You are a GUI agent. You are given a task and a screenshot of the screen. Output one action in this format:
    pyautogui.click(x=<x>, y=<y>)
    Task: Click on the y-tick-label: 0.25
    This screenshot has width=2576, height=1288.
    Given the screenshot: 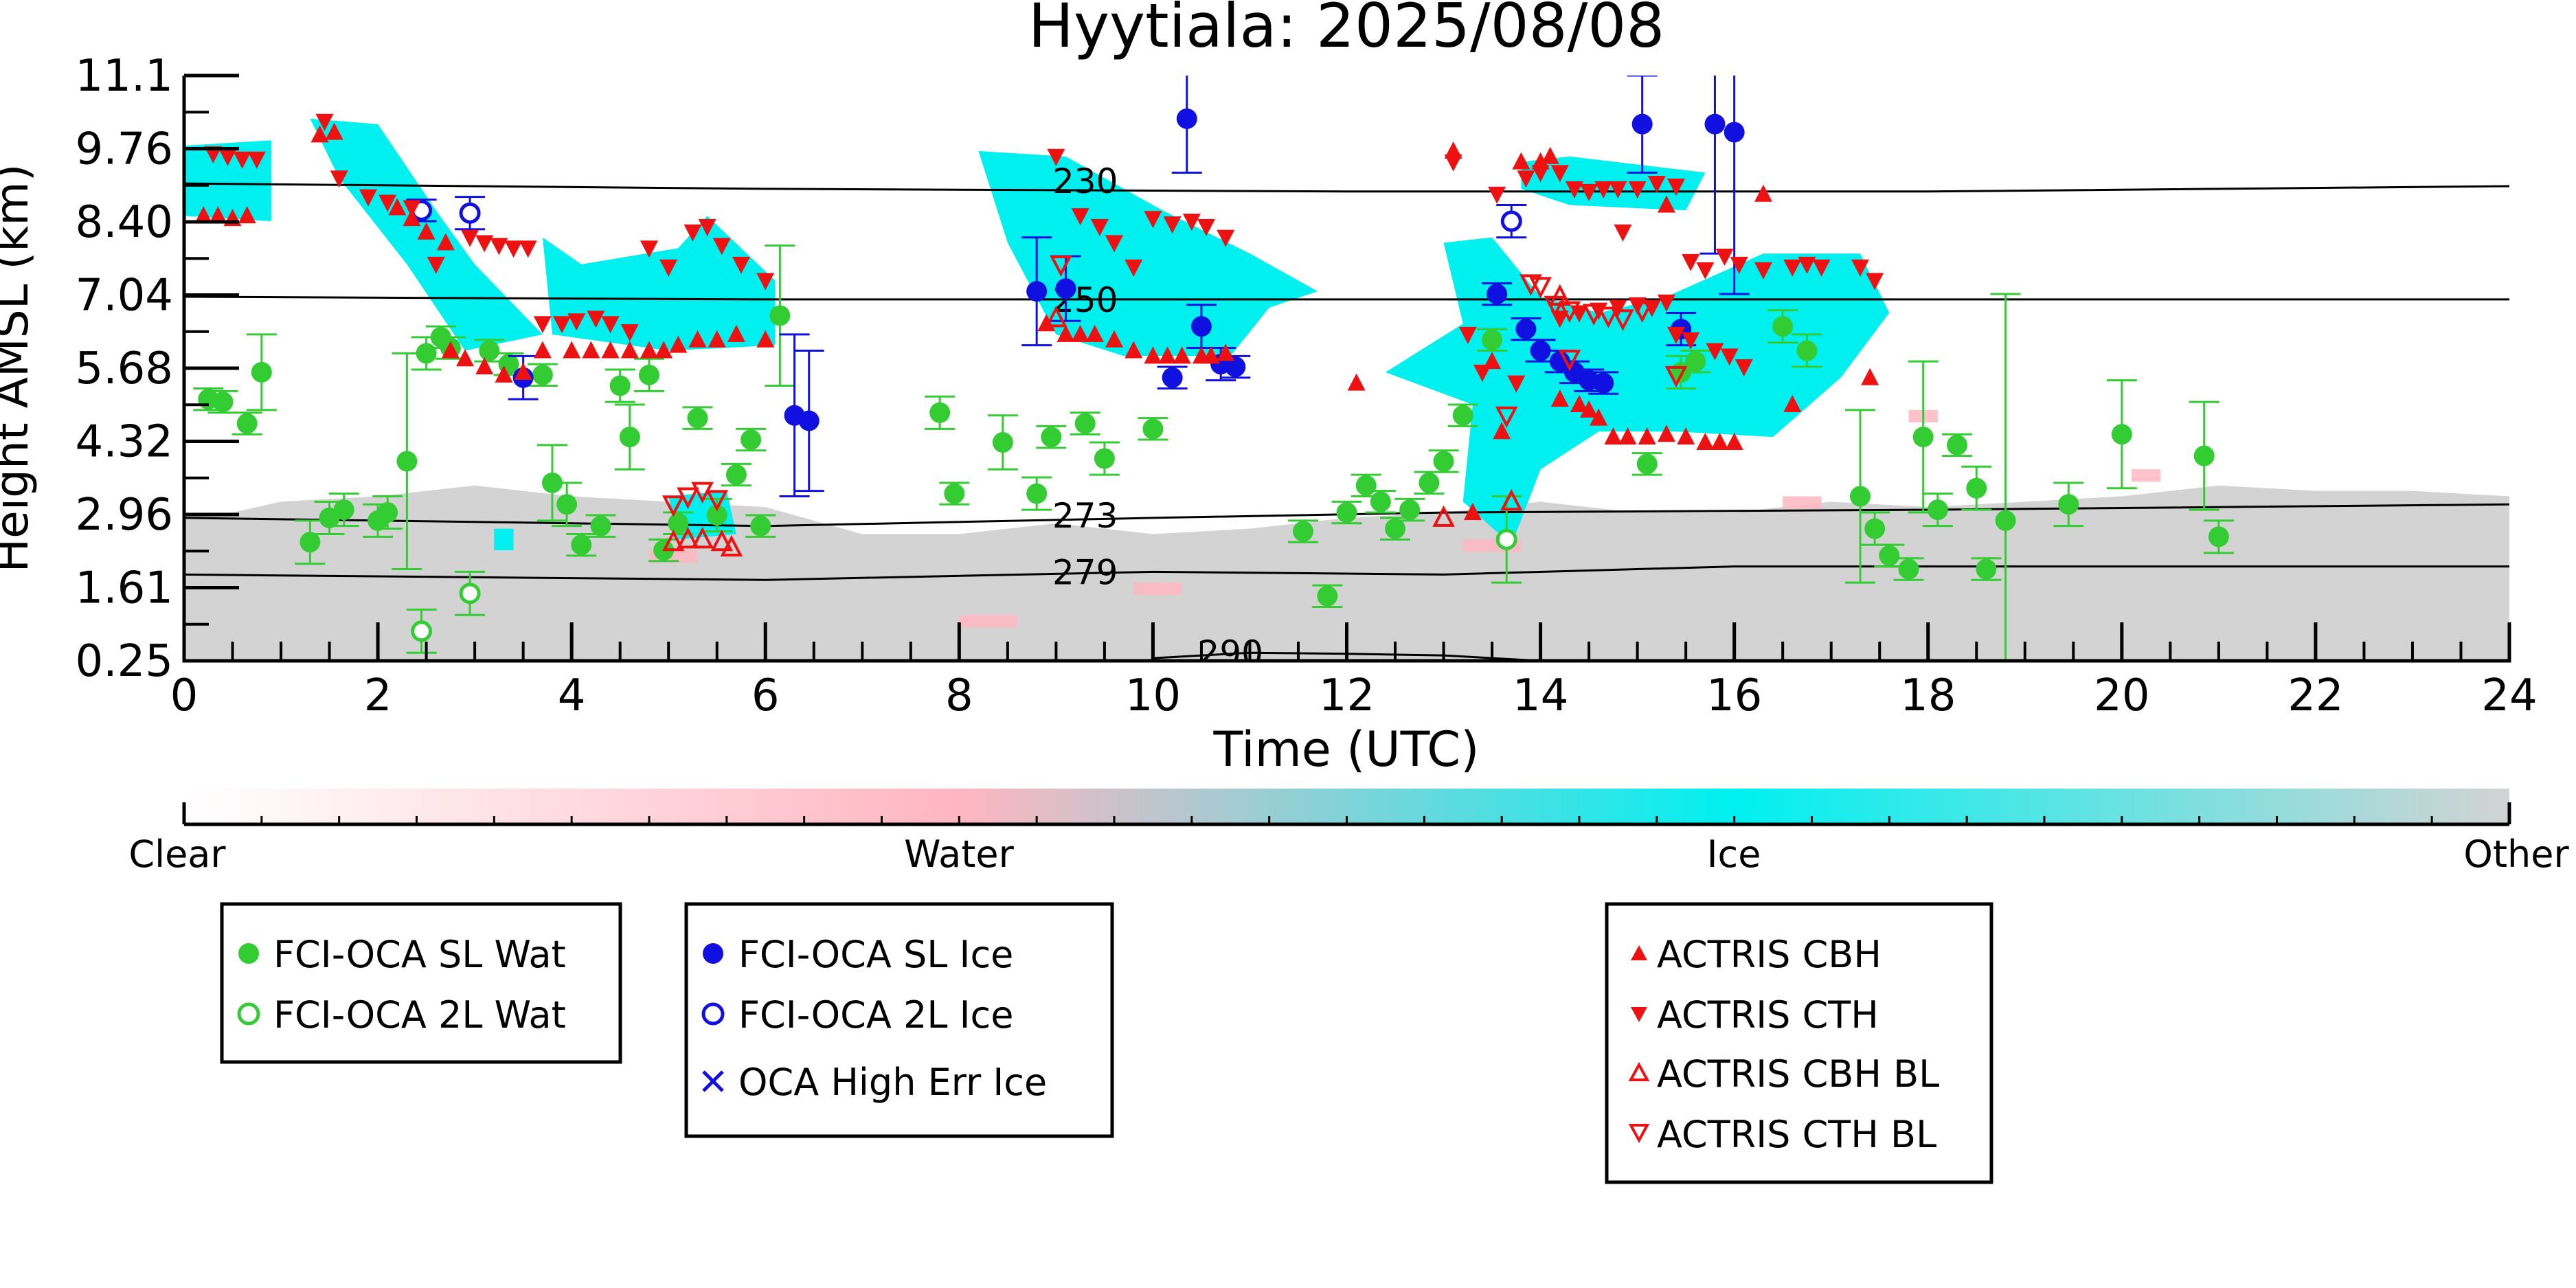 What is the action you would take?
    pyautogui.click(x=125, y=661)
    